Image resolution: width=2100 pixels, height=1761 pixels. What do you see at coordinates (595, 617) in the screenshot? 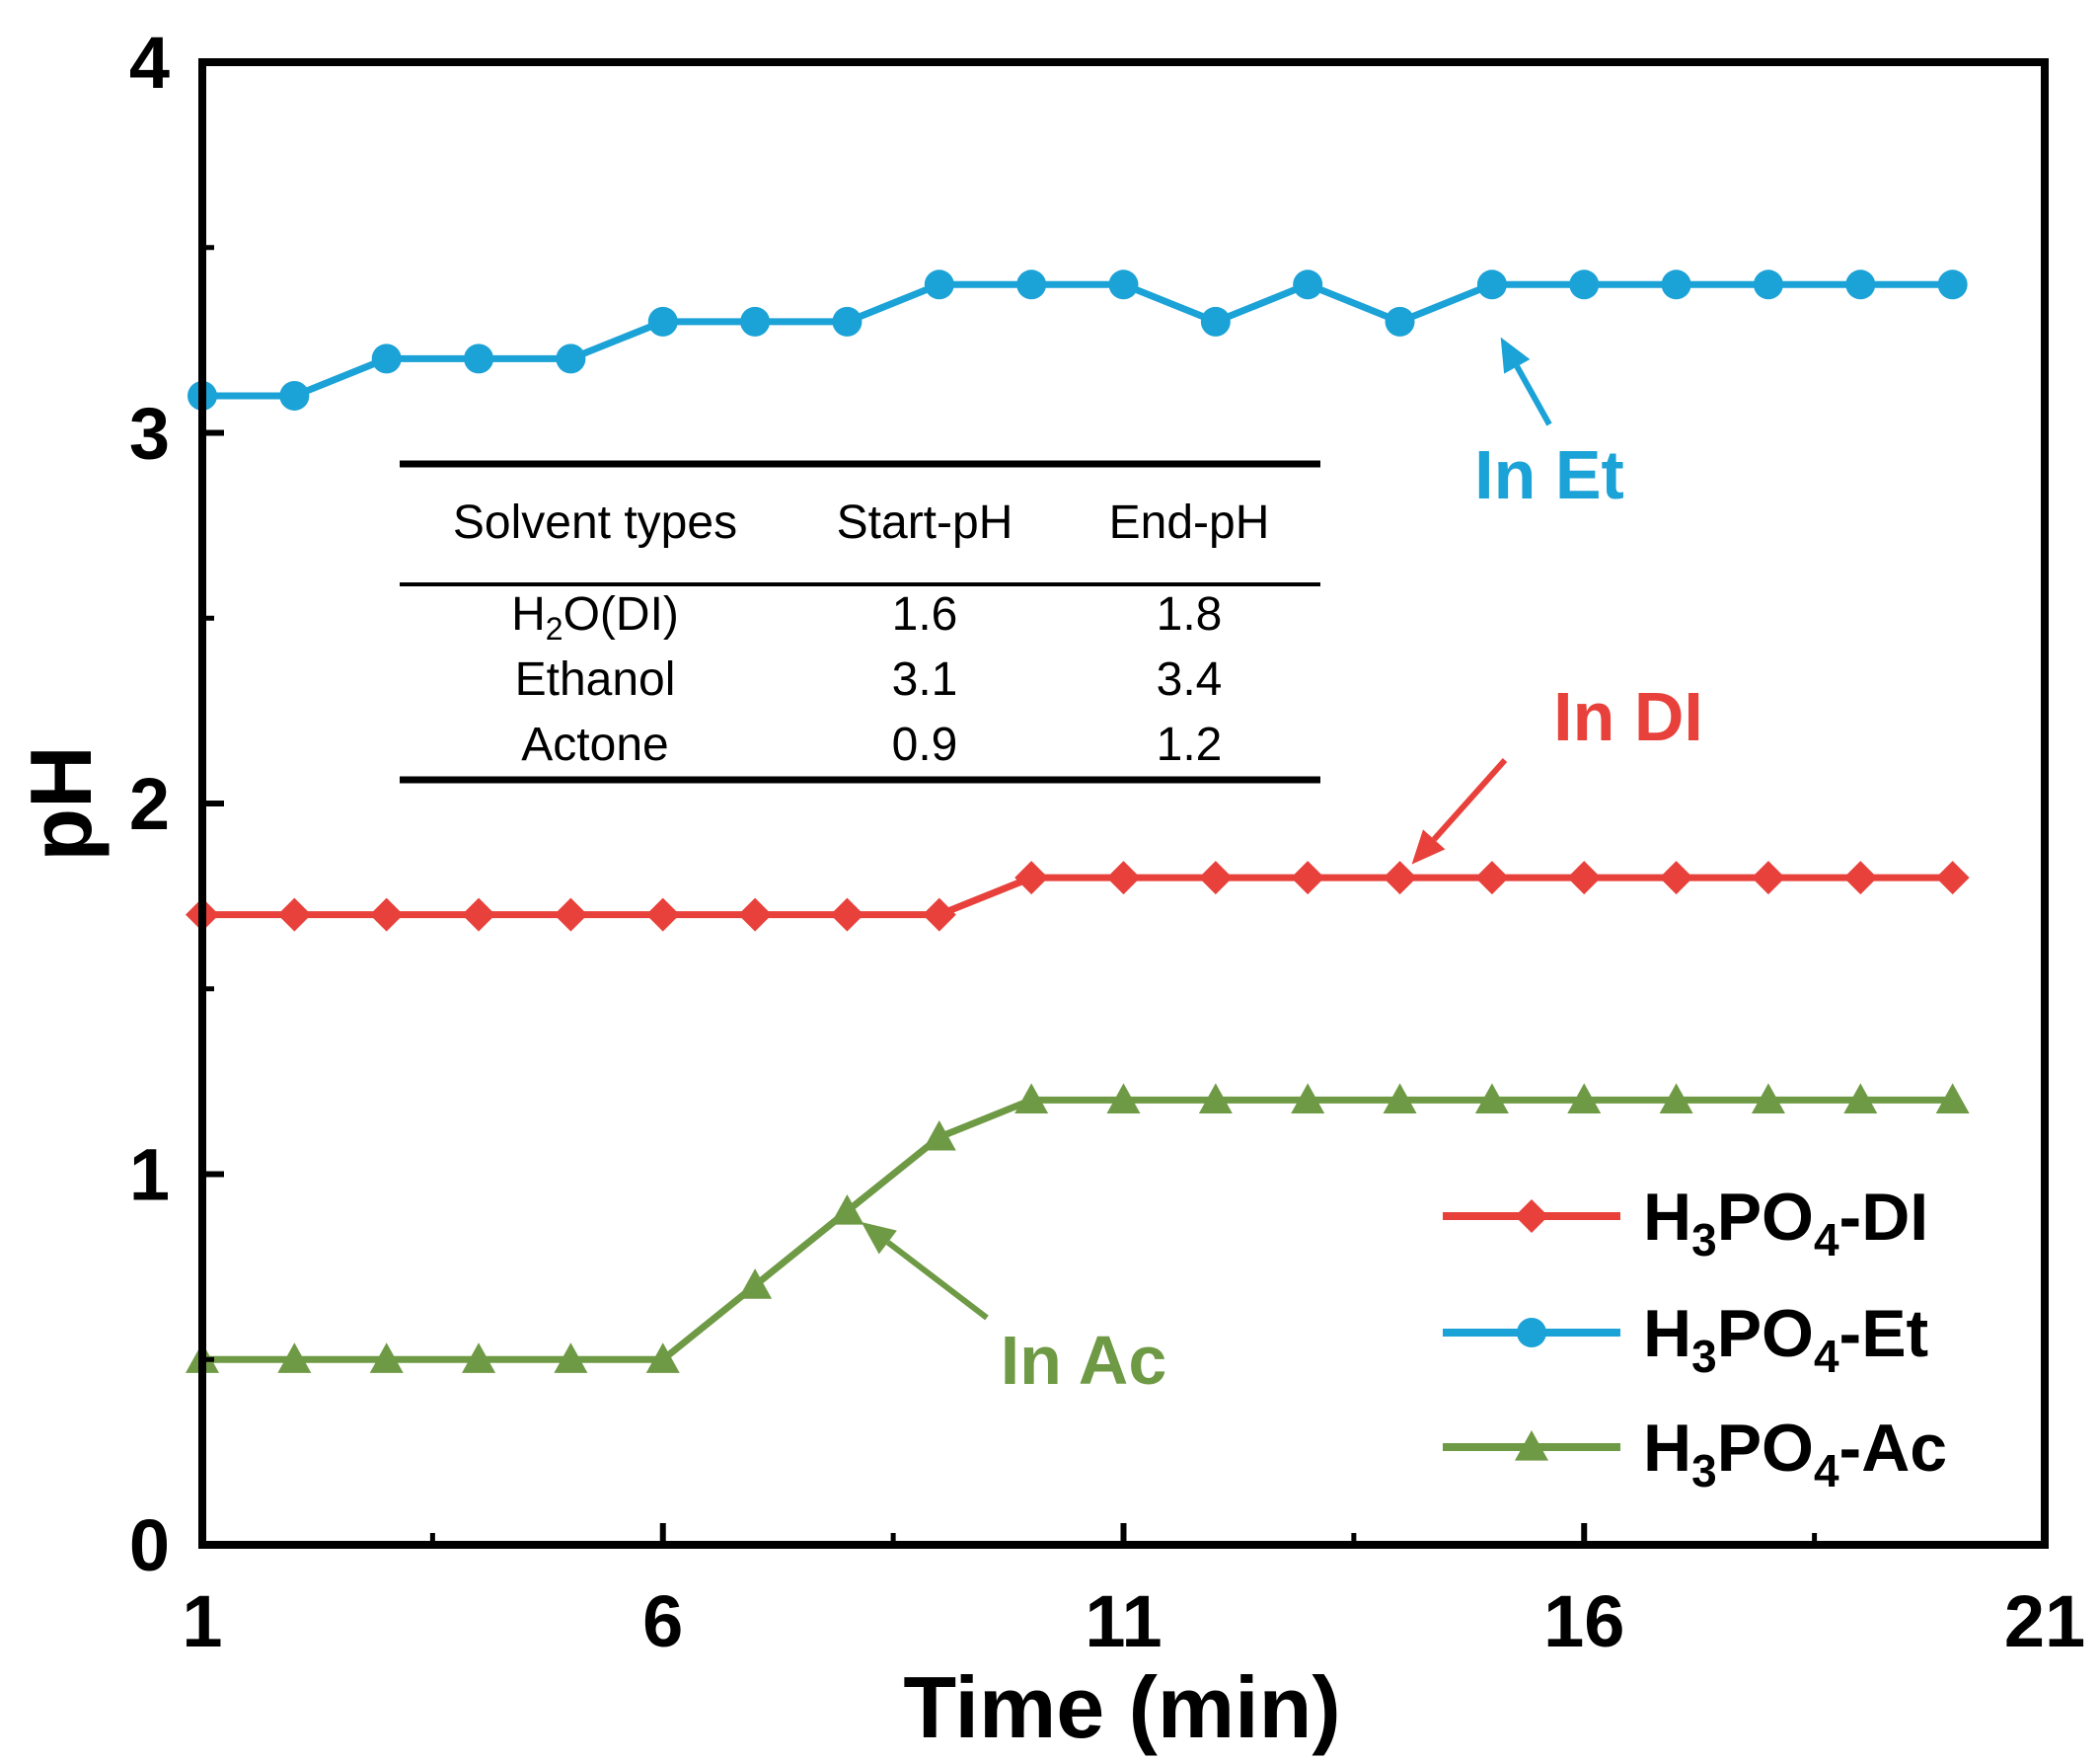
I see `table-cell-solvent: H2O(DI)` at bounding box center [595, 617].